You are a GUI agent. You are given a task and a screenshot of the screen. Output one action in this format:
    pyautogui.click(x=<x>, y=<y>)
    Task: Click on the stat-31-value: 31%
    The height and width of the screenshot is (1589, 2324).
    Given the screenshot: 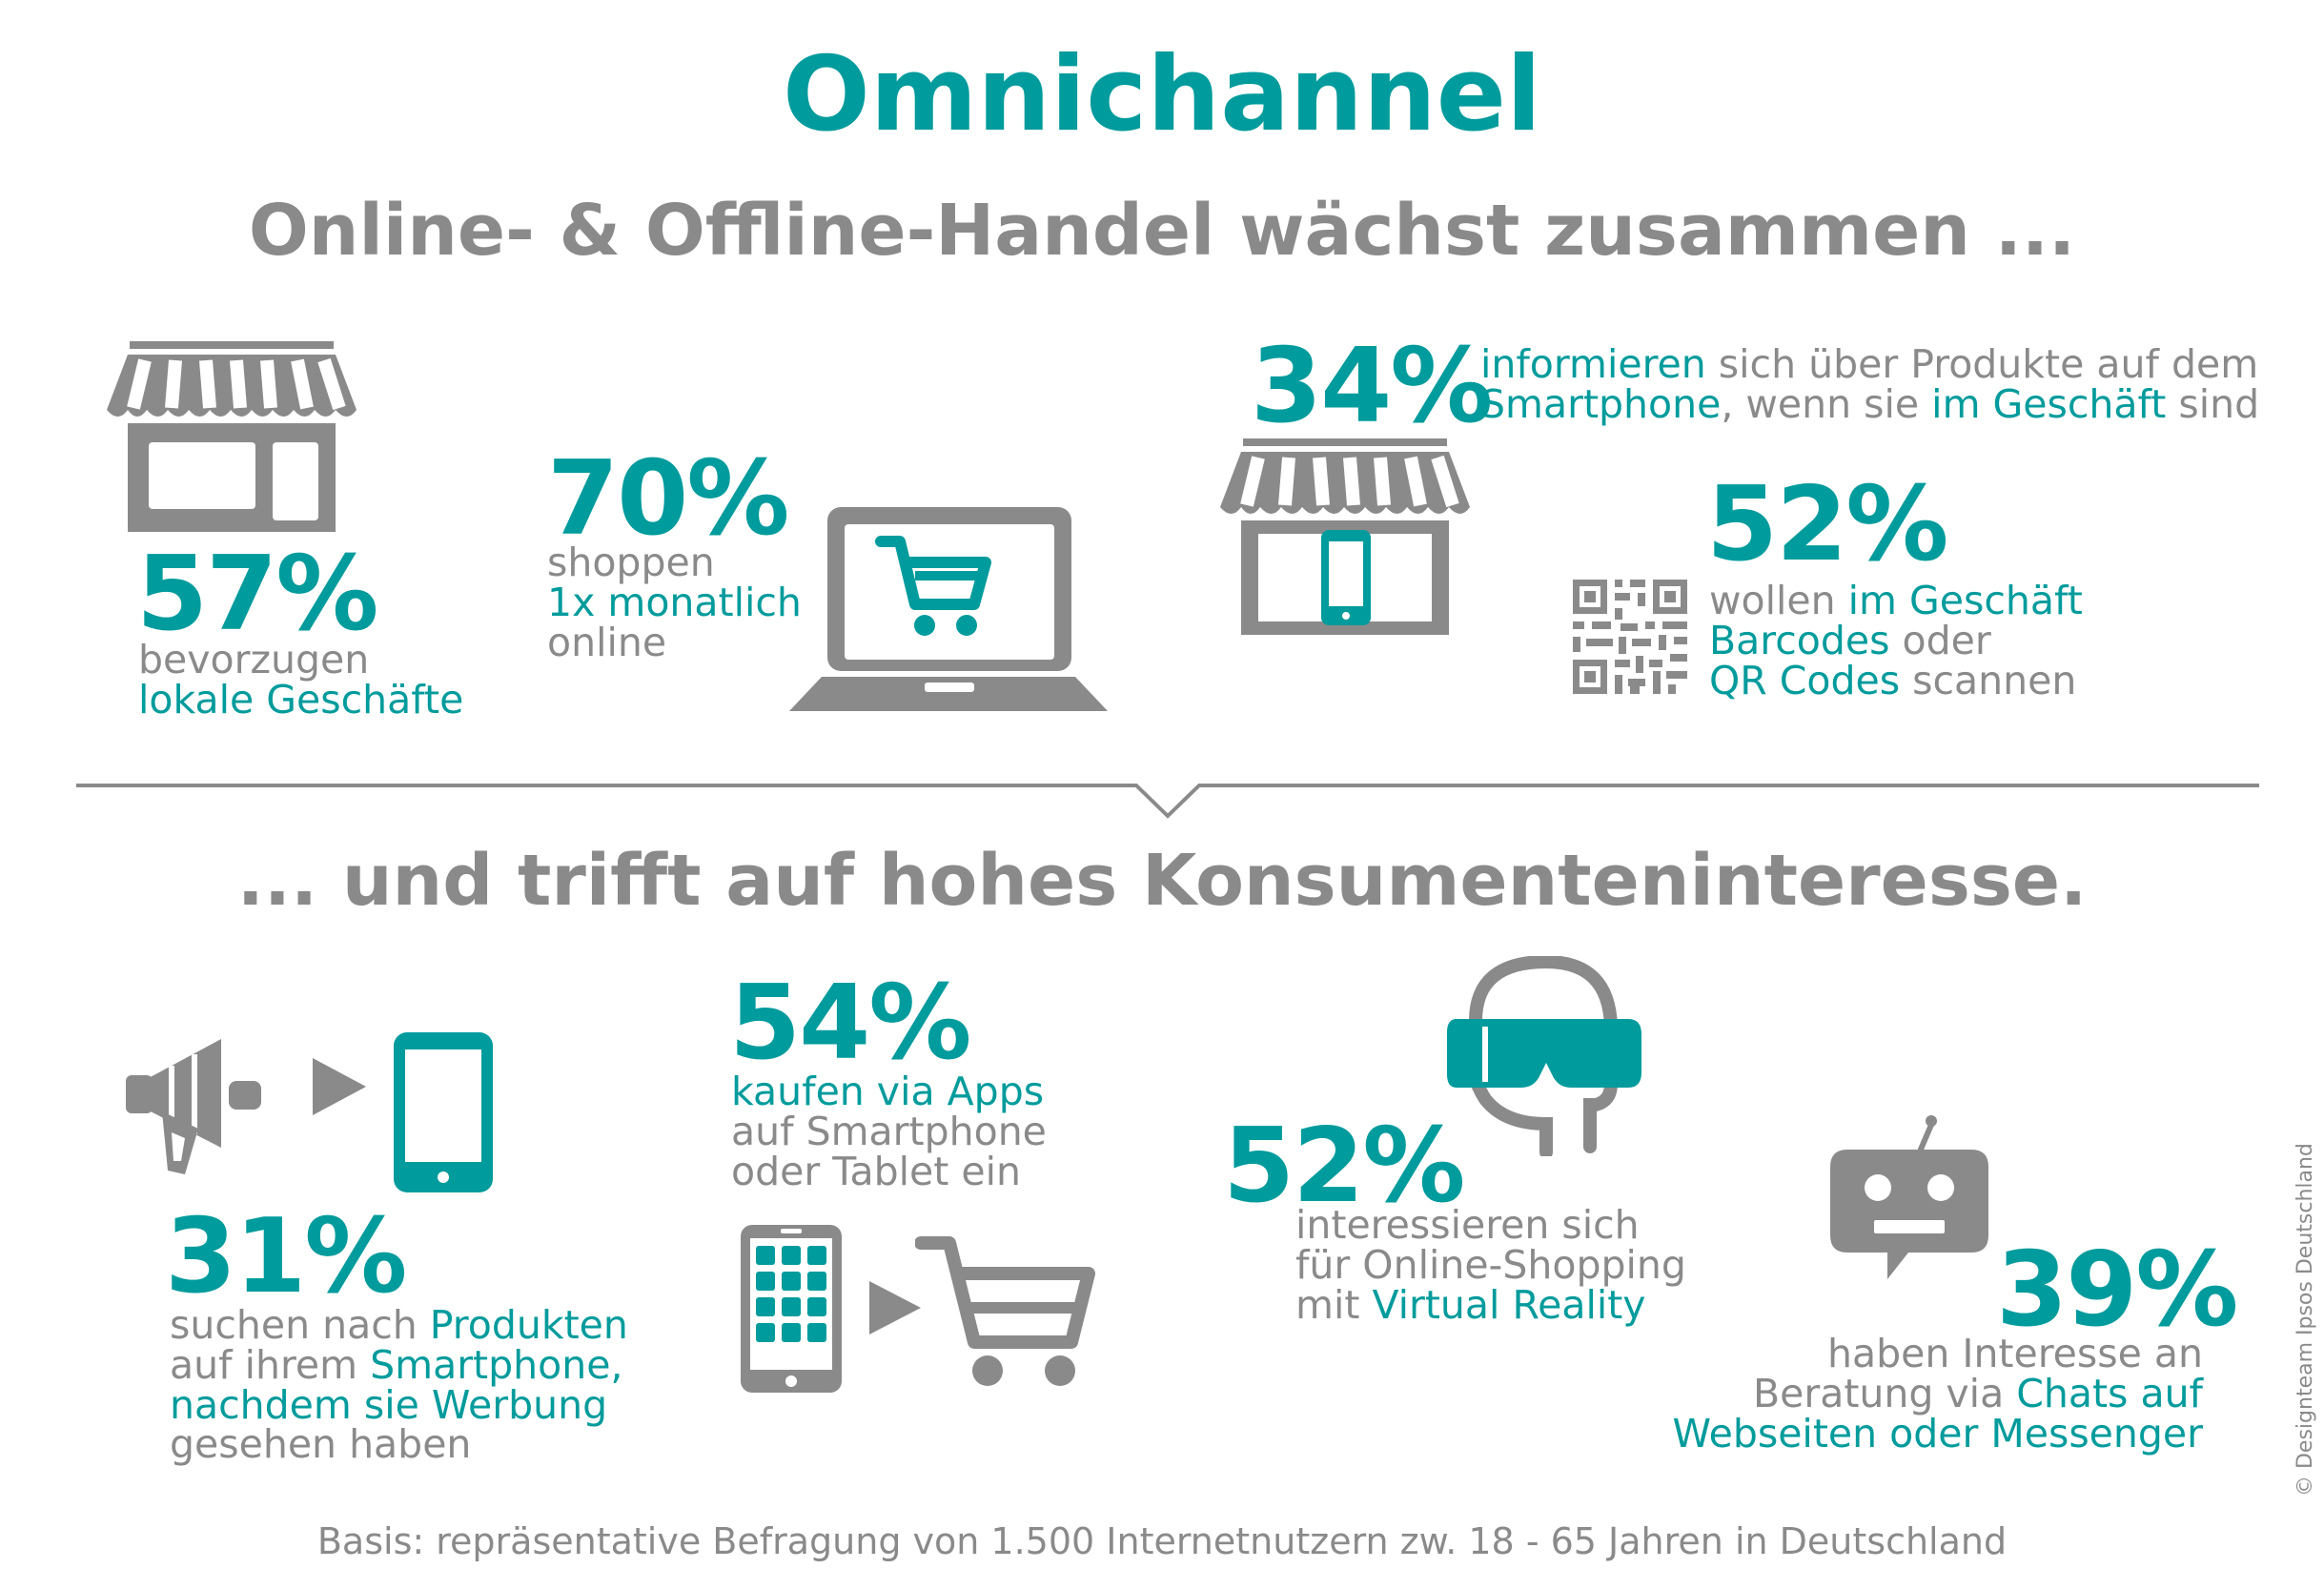 What is the action you would take?
    pyautogui.click(x=286, y=1257)
    